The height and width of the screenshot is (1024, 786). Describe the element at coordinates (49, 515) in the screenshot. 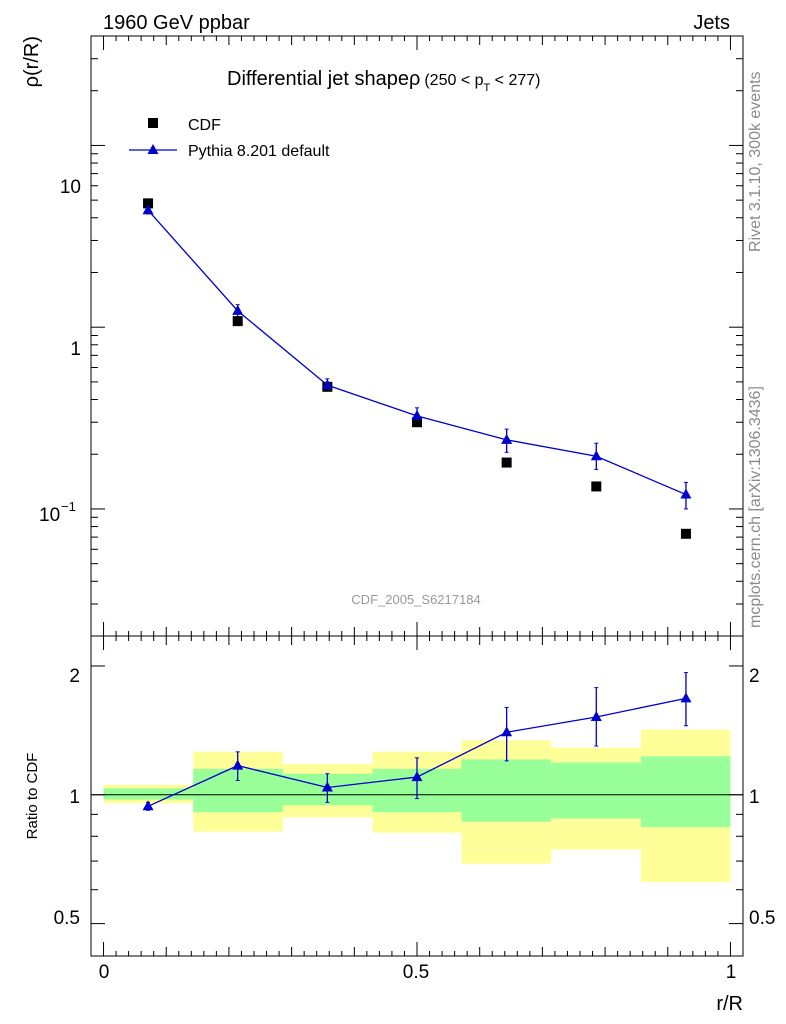

I see `ytick-label-0.1-base: 10` at that location.